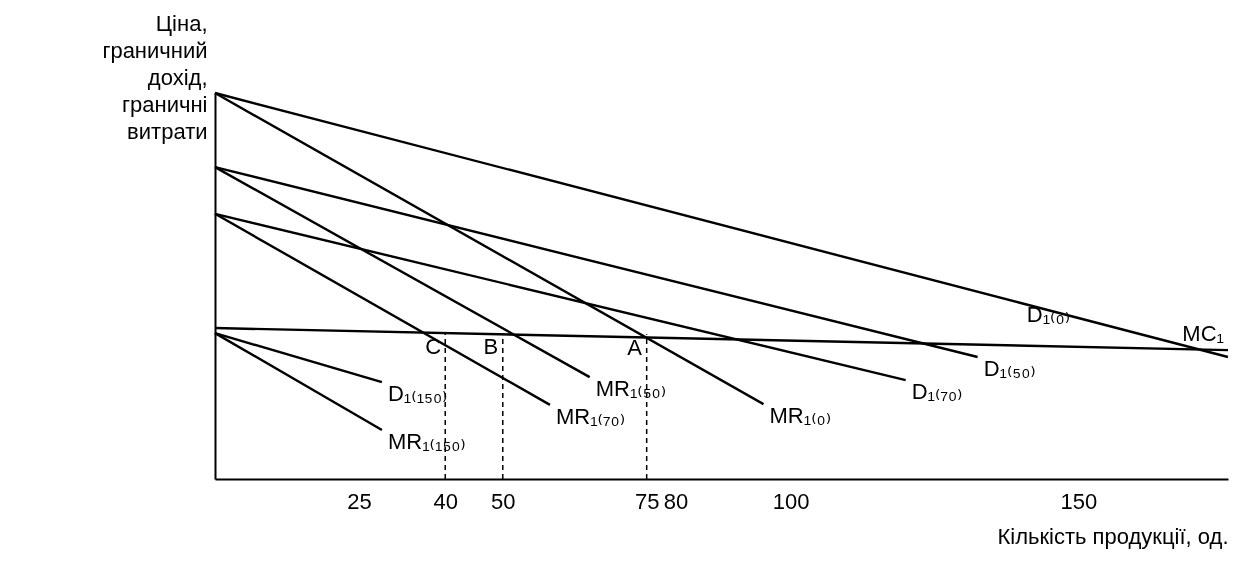  Describe the element at coordinates (155, 77) in the screenshot. I see `y-axis-title: Ціна, граничний дохід, граничні витрати` at that location.